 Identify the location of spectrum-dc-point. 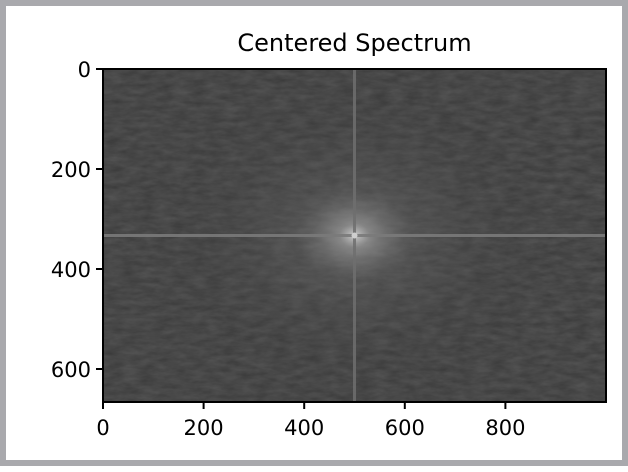
(354, 235).